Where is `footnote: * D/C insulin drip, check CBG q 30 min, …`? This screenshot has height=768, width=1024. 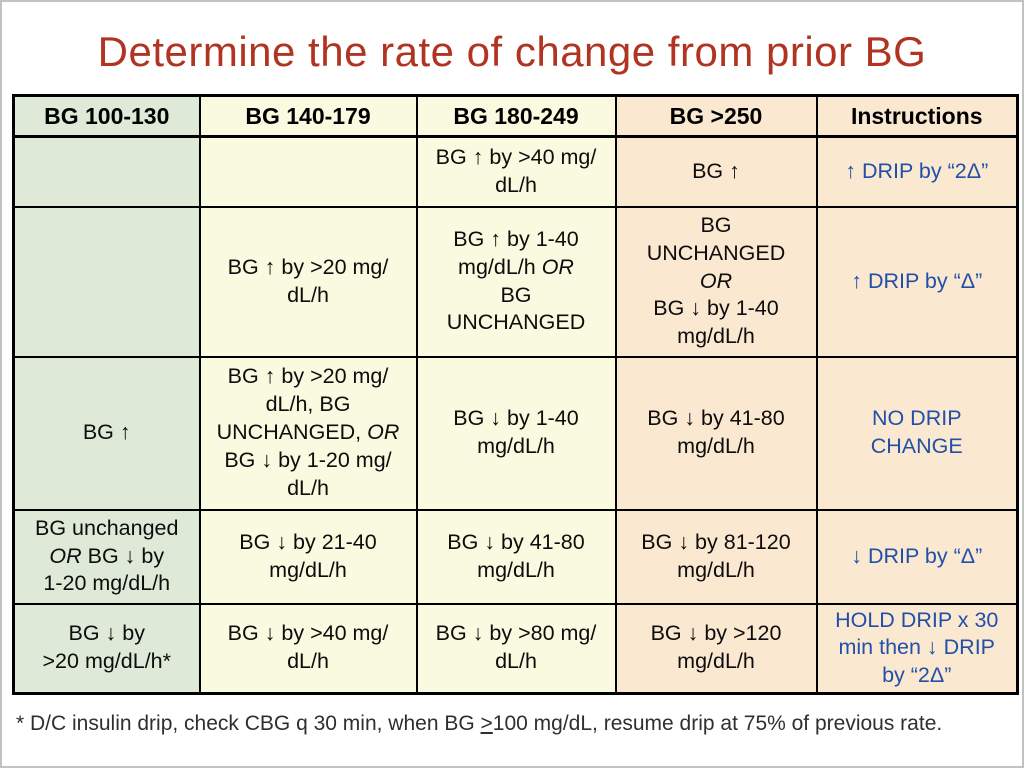
footnote: * D/C insulin drip, check CBG q 30 min, … is located at coordinates (514, 724).